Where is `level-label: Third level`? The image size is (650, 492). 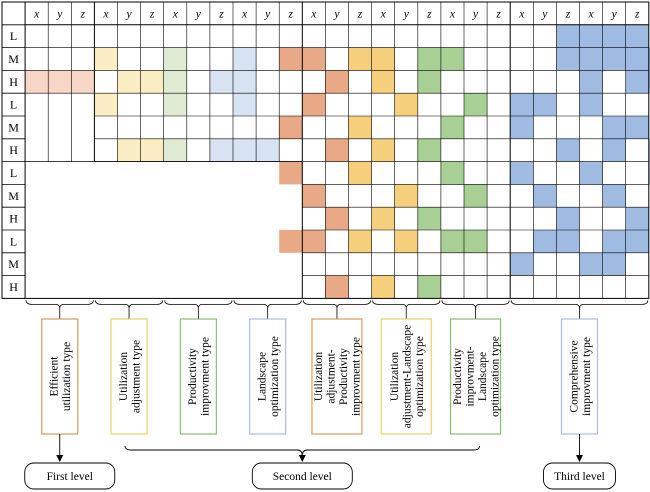 level-label: Third level is located at coordinates (579, 477).